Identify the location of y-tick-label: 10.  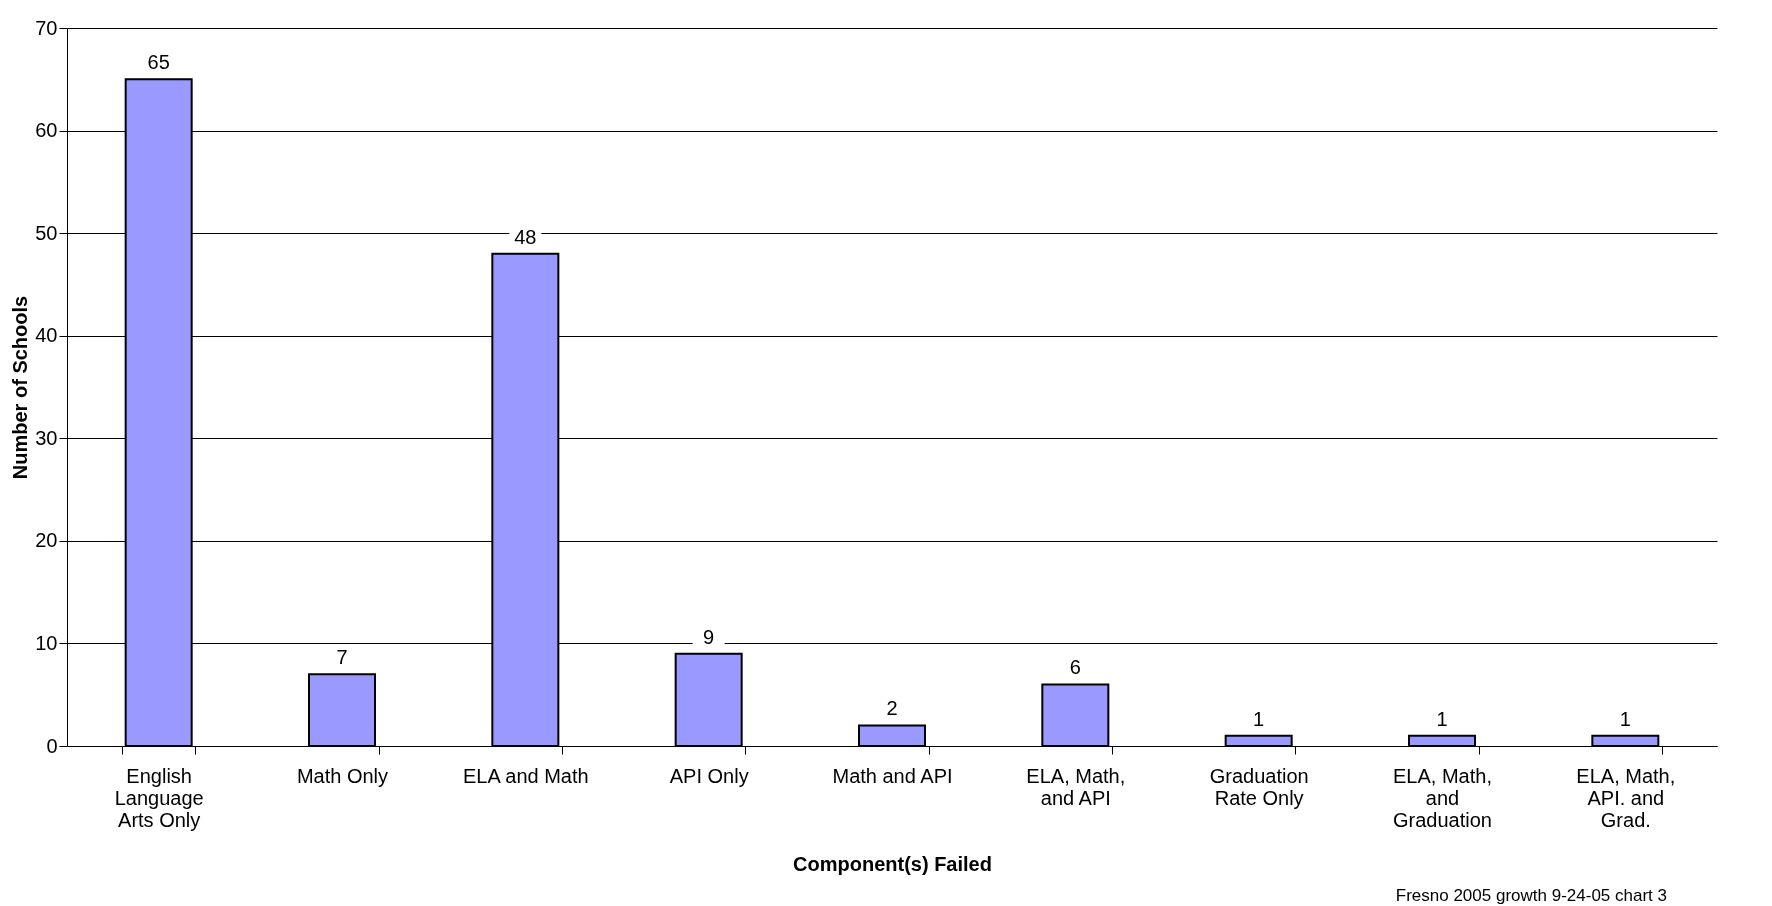
(46, 642).